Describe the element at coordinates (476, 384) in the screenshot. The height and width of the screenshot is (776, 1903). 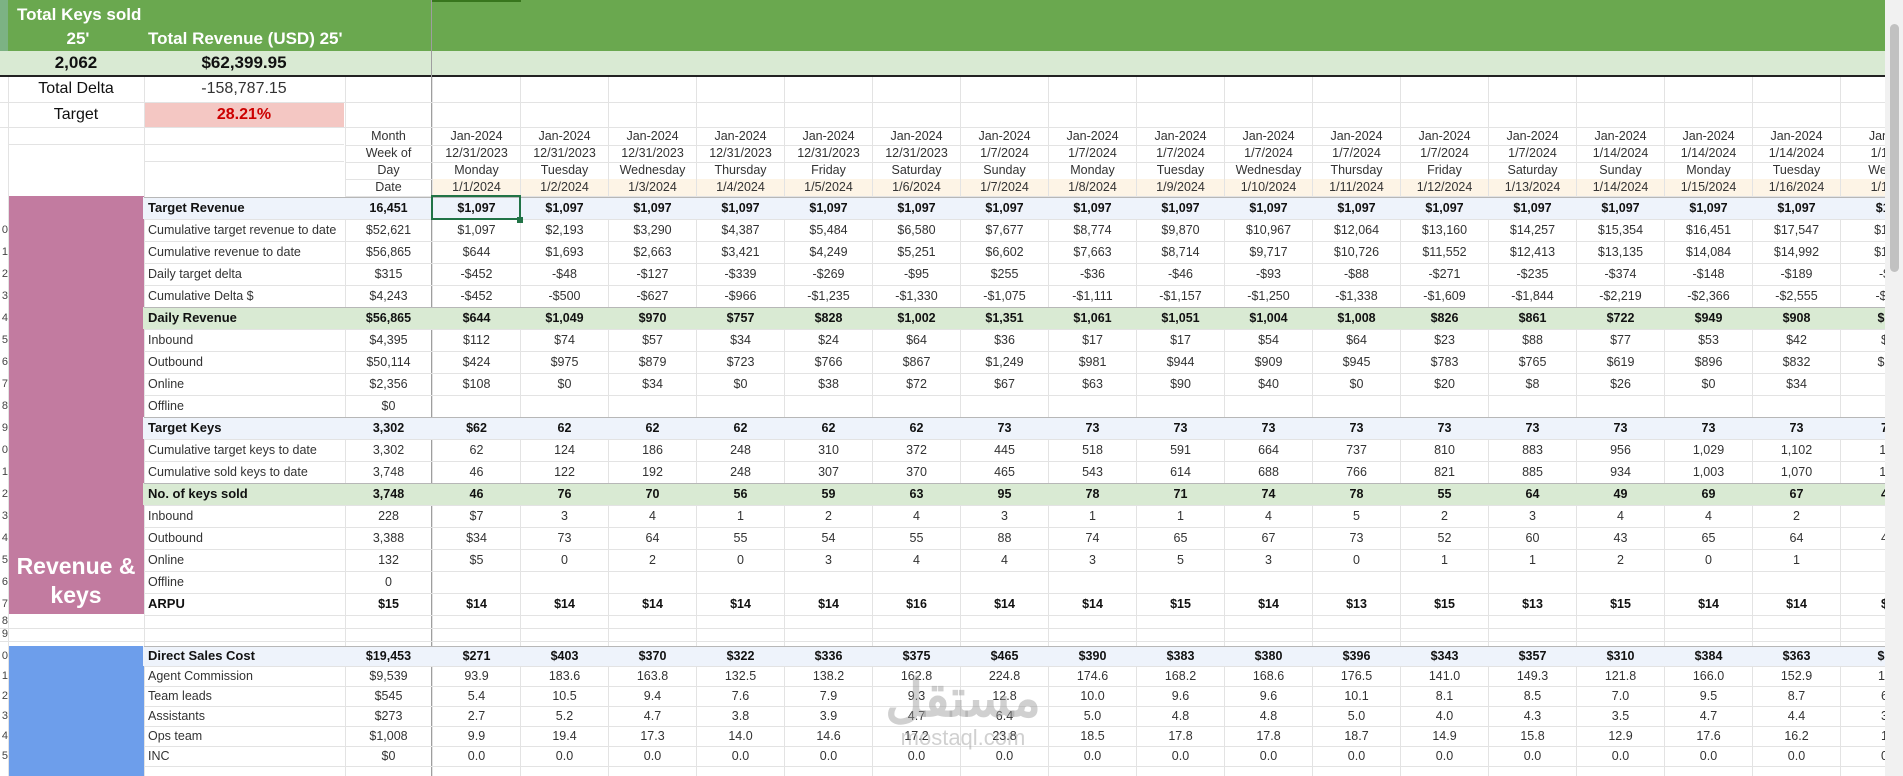
I see `data-cell: $108` at that location.